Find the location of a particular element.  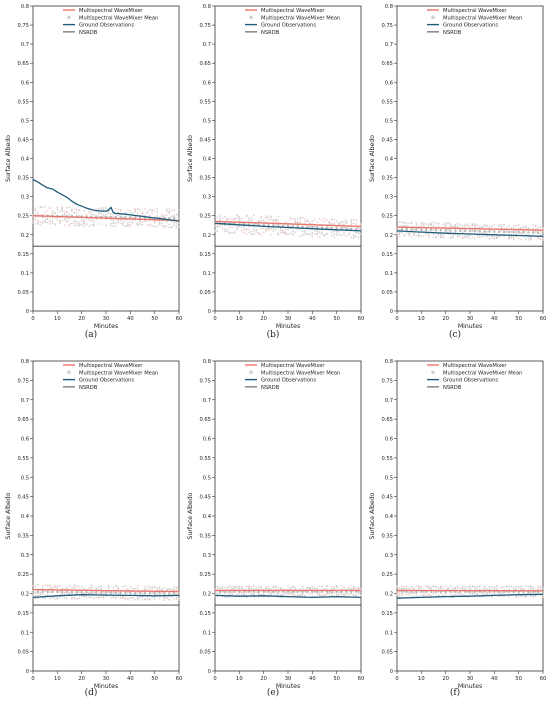

y-tick-label: 0.45 is located at coordinates (23, 498).